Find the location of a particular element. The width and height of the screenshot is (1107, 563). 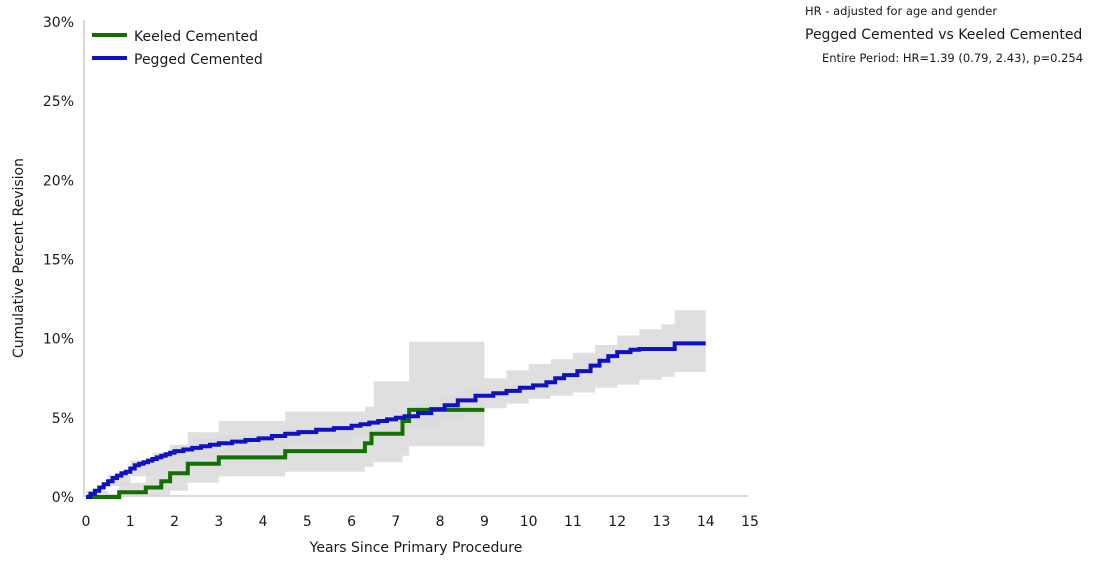

x-tick-label: 2 is located at coordinates (174, 522).